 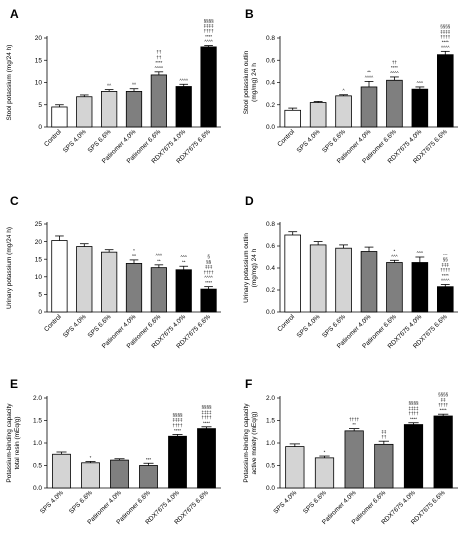 I want to click on significance-label: ^^, so click(x=134, y=255).